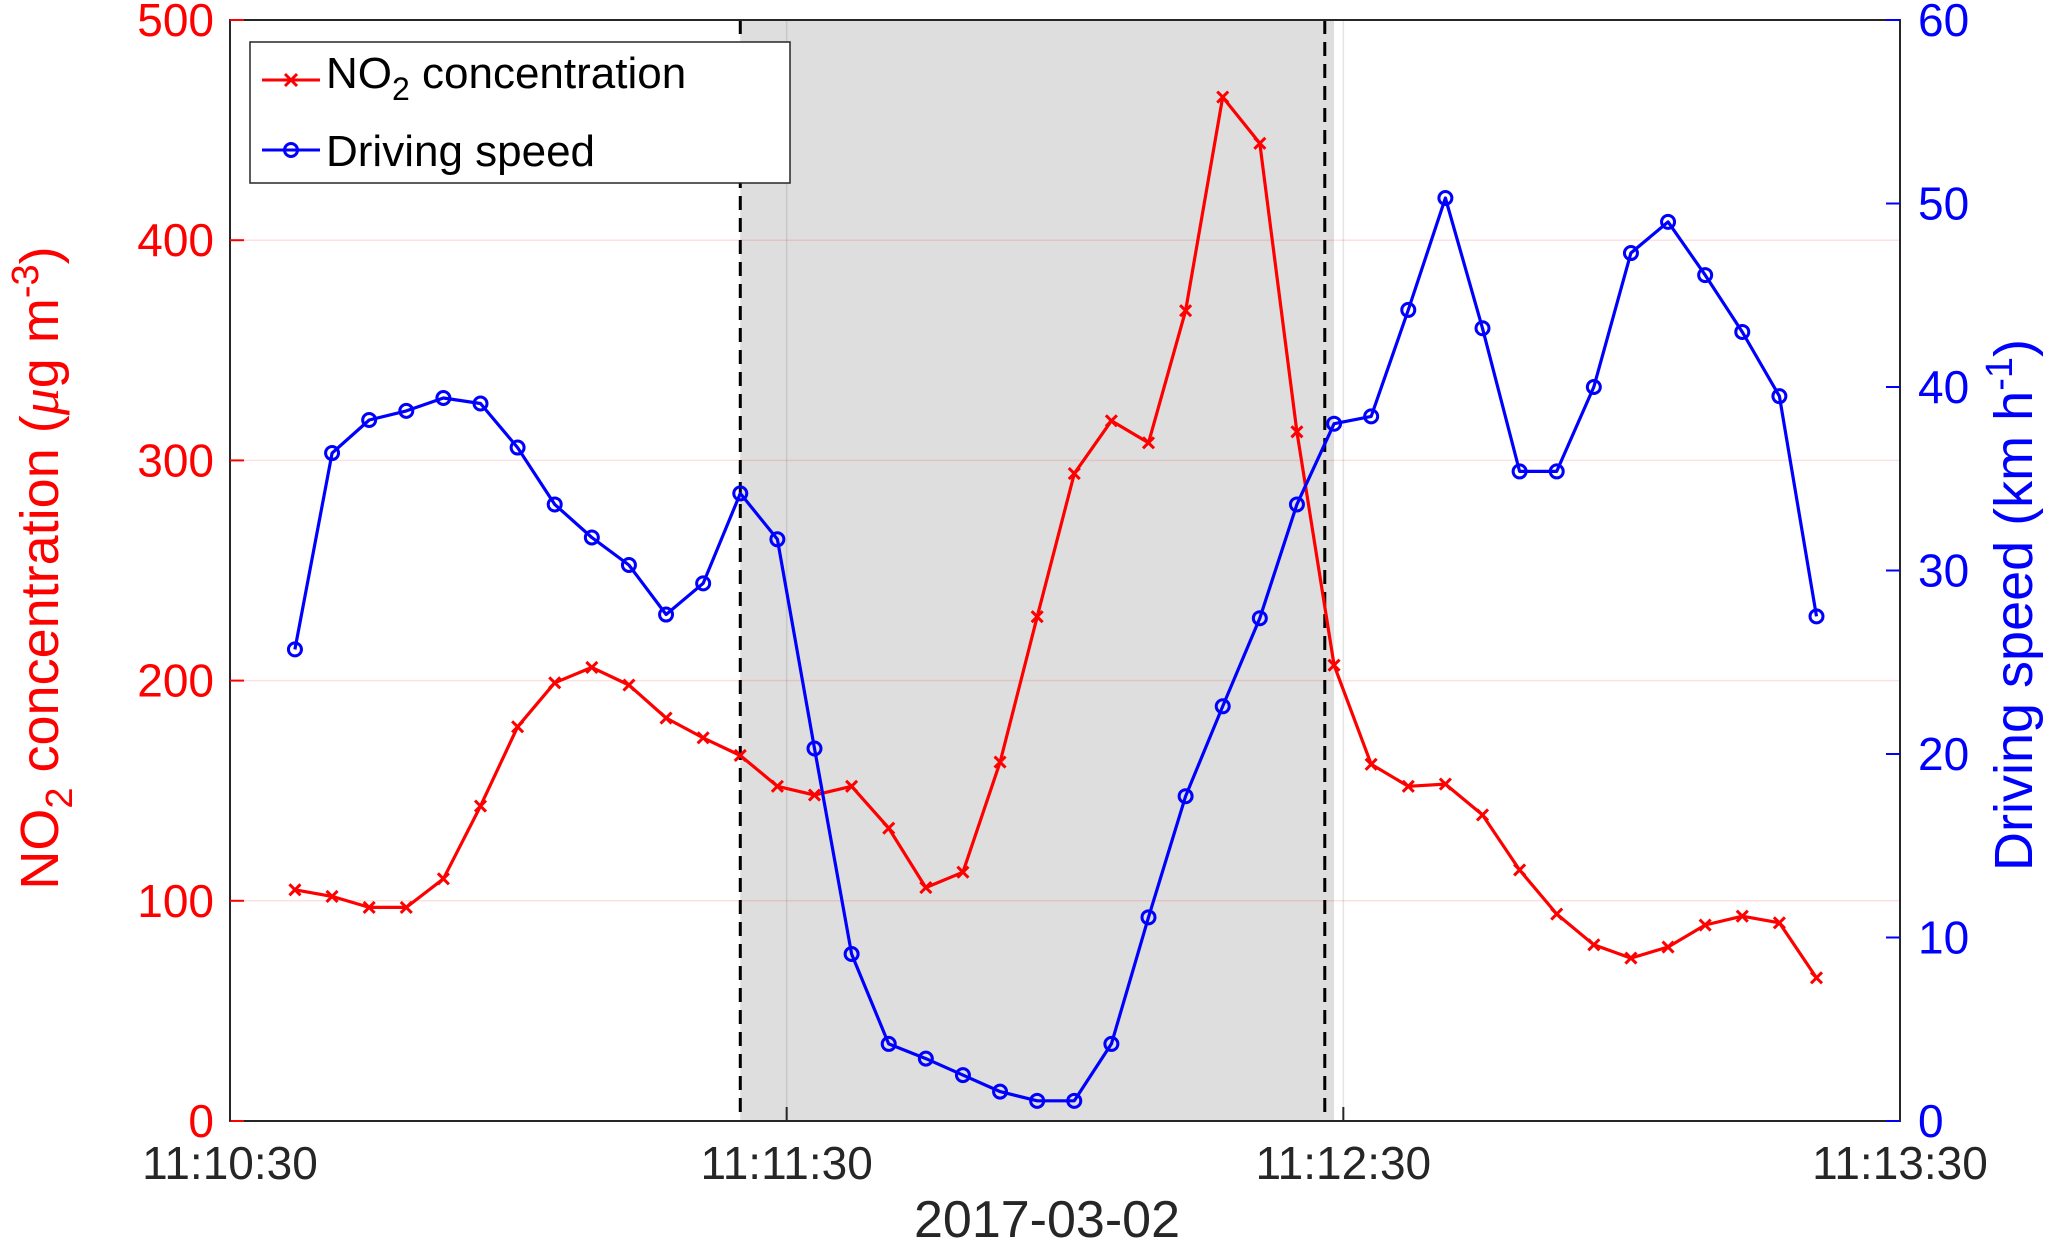 The image size is (2067, 1258). I want to click on x-tick-label: 11:11:30, so click(787, 1163).